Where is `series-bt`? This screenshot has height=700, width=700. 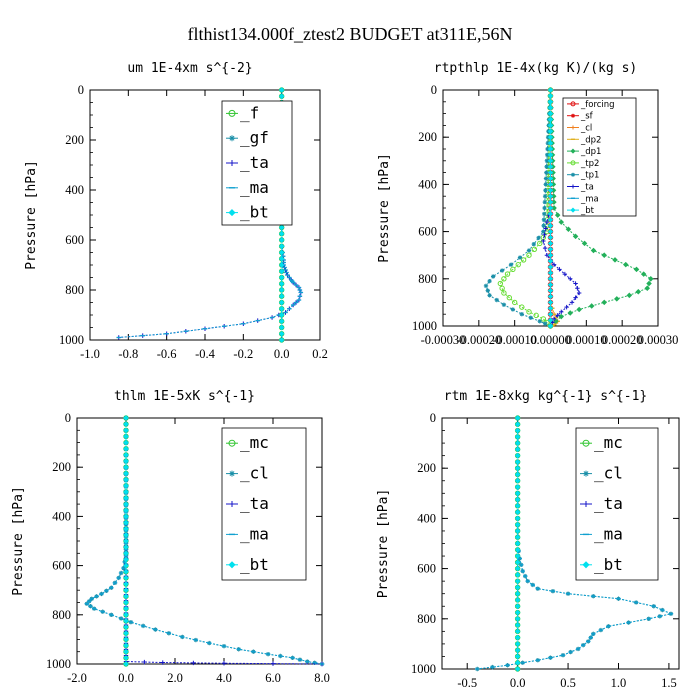 series-bt is located at coordinates (550, 208).